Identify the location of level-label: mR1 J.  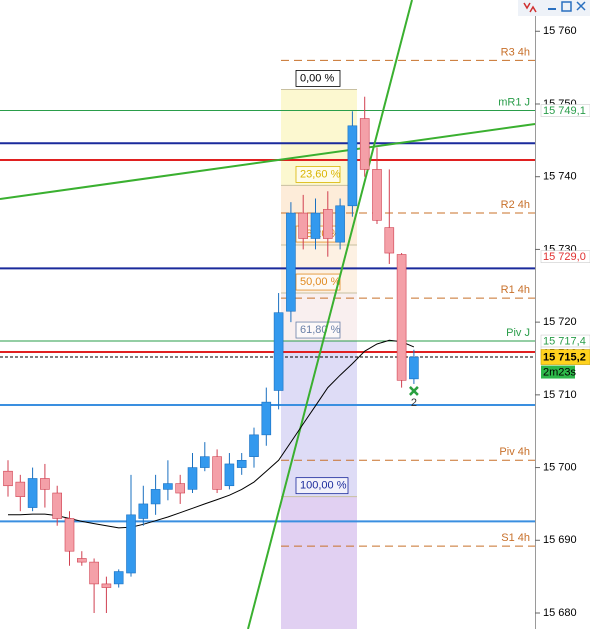
(514, 102).